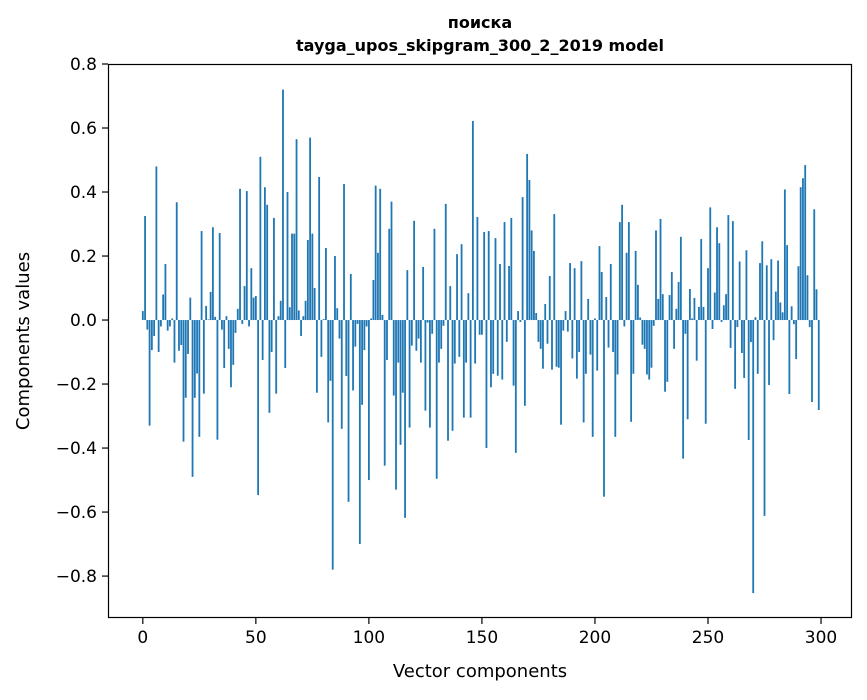 The image size is (867, 700). Describe the element at coordinates (83, 129) in the screenshot. I see `y-tick-label: 0.6` at that location.